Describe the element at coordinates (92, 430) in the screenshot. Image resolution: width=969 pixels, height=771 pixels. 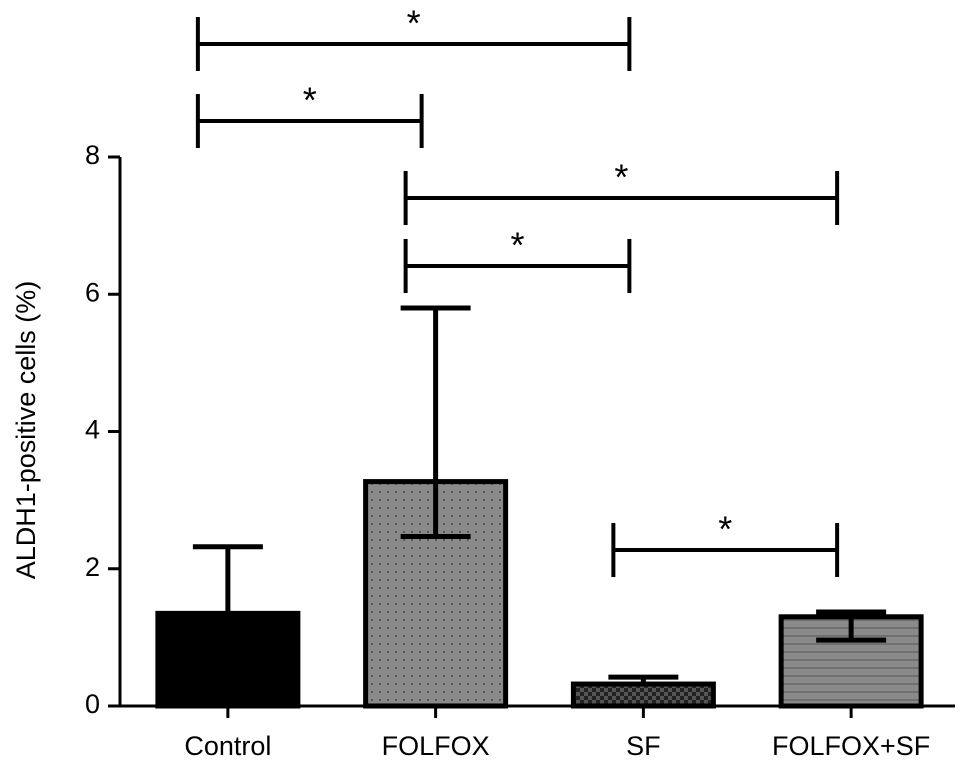
I see `y-tick-label: 4` at that location.